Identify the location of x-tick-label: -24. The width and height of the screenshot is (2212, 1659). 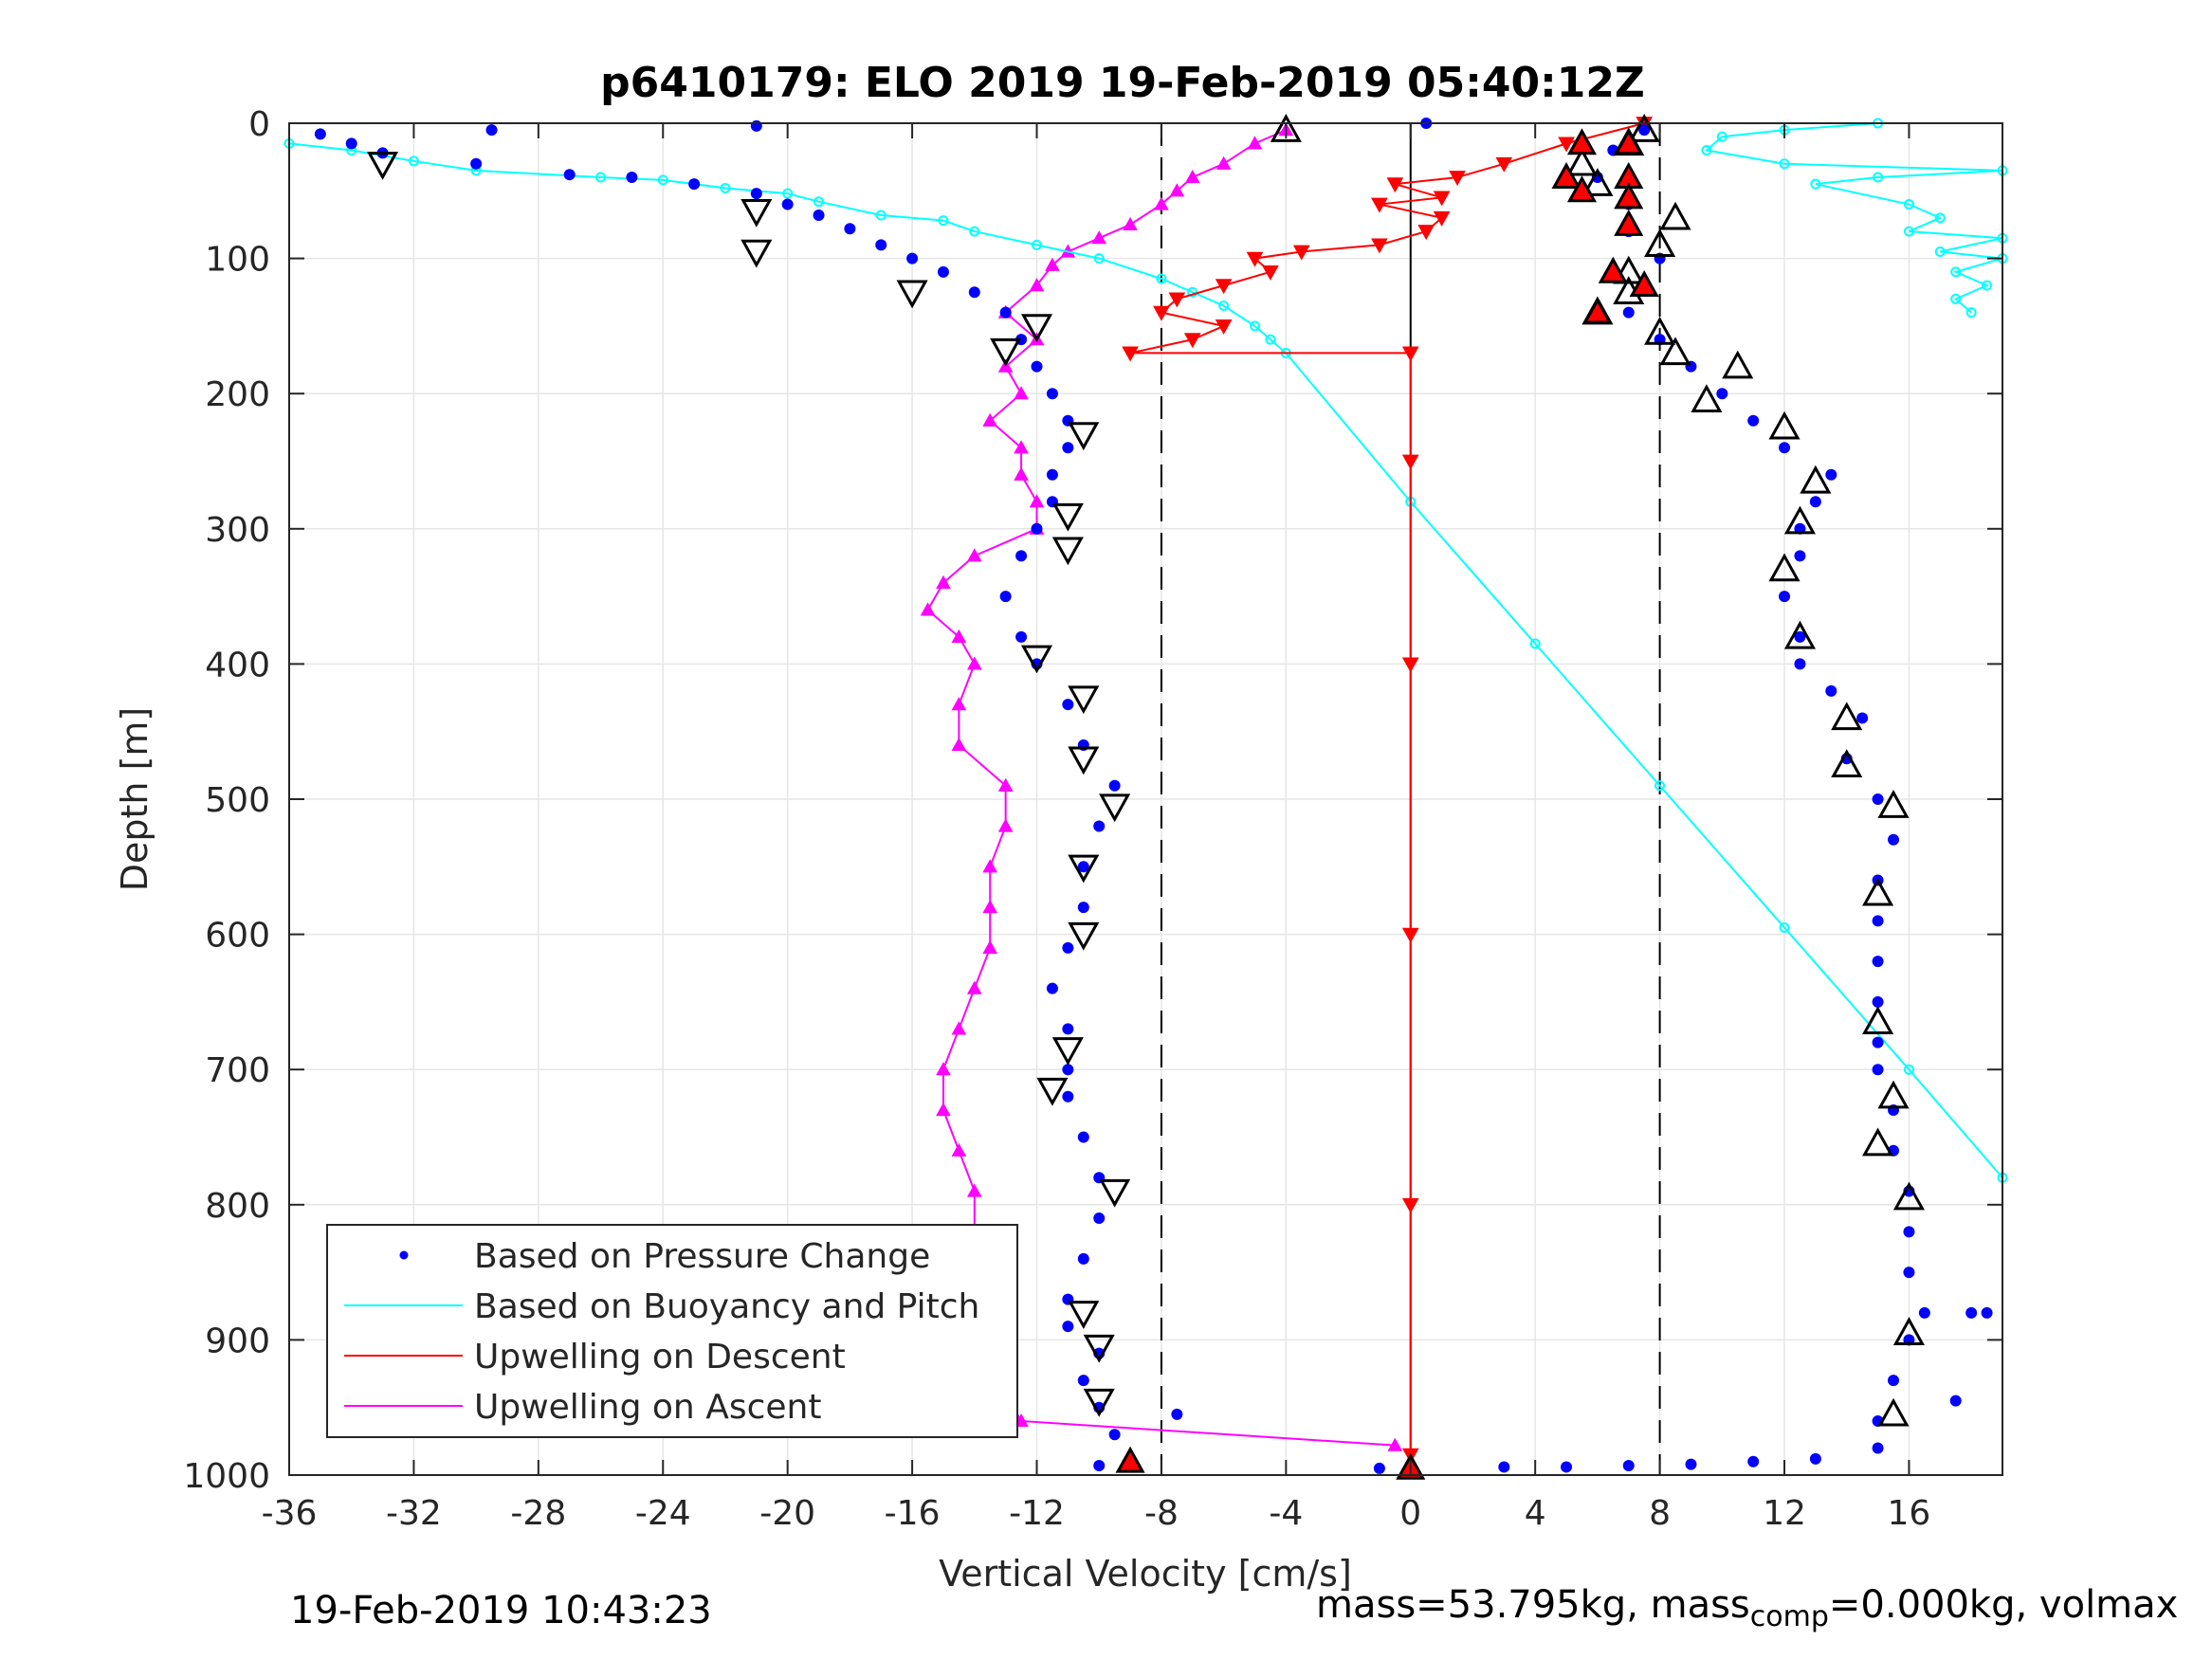
(663, 1513).